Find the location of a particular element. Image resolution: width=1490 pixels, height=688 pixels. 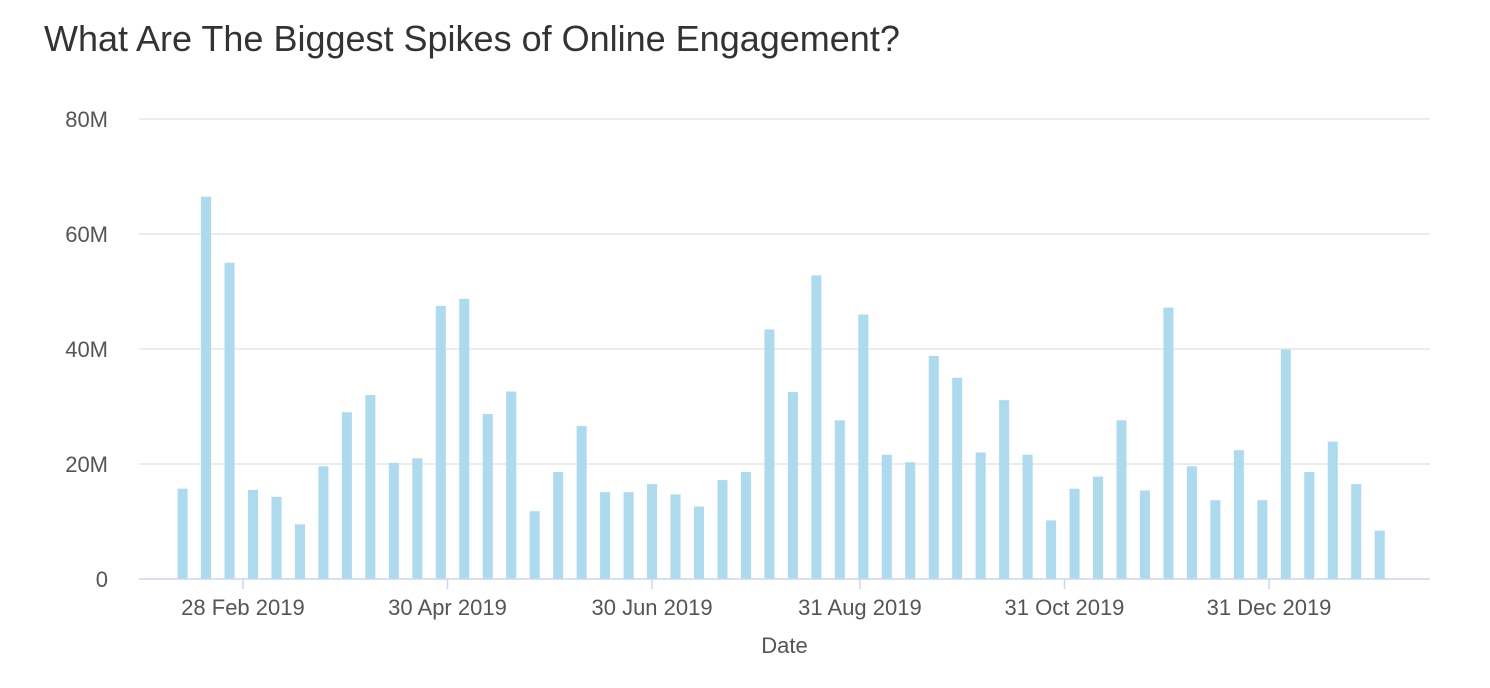

y-tick-label: 40M is located at coordinates (86, 349).